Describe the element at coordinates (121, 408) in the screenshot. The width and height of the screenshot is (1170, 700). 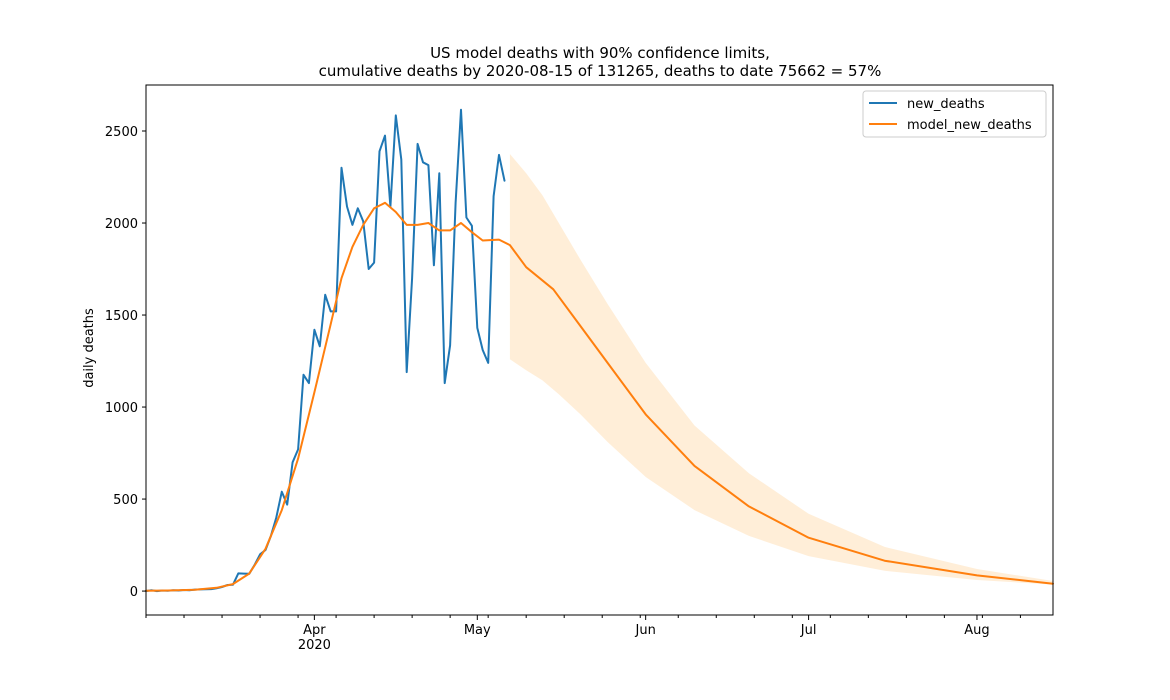
I see `y-tick-label: 1000` at that location.